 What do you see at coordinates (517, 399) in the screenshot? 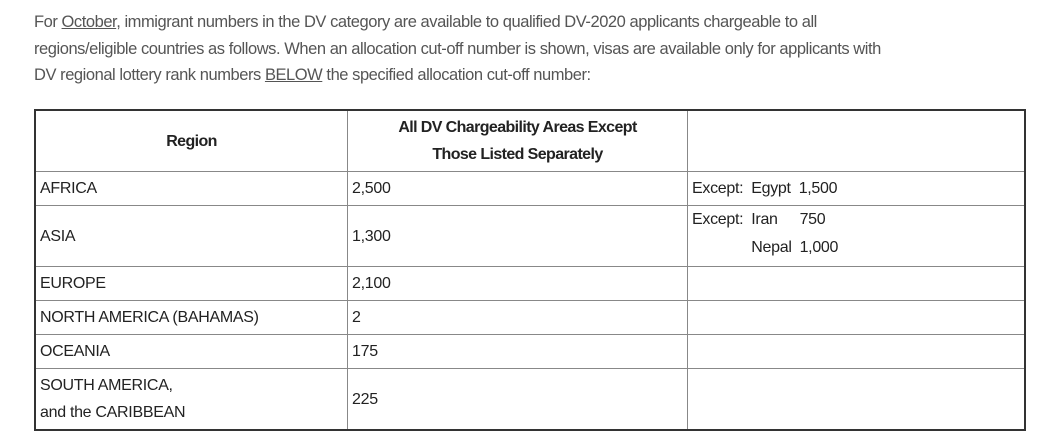
I see `value-cell: 225` at bounding box center [517, 399].